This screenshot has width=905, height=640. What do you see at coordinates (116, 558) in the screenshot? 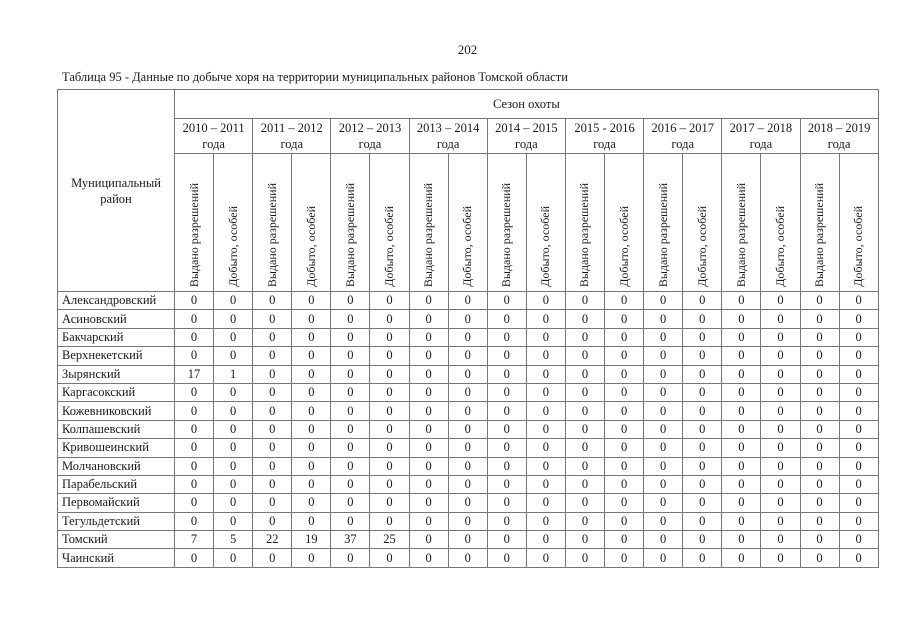
I see `region-name: Чаинский` at bounding box center [116, 558].